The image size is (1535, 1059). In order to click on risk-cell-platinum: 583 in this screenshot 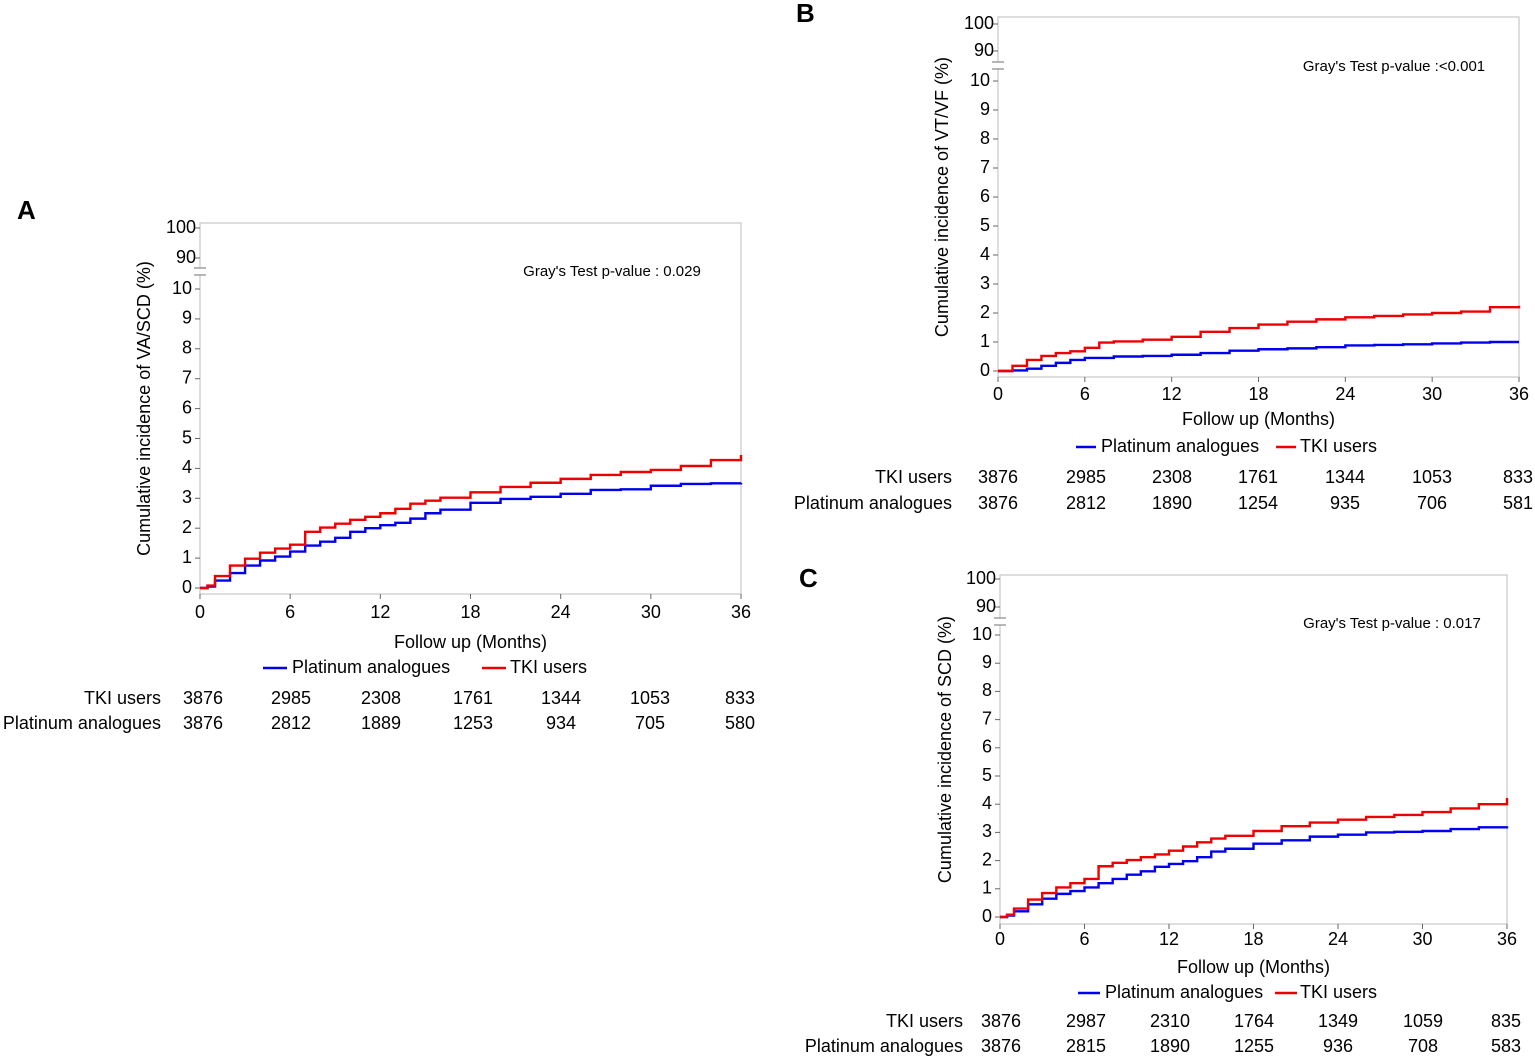, I will do `click(1506, 1046)`.